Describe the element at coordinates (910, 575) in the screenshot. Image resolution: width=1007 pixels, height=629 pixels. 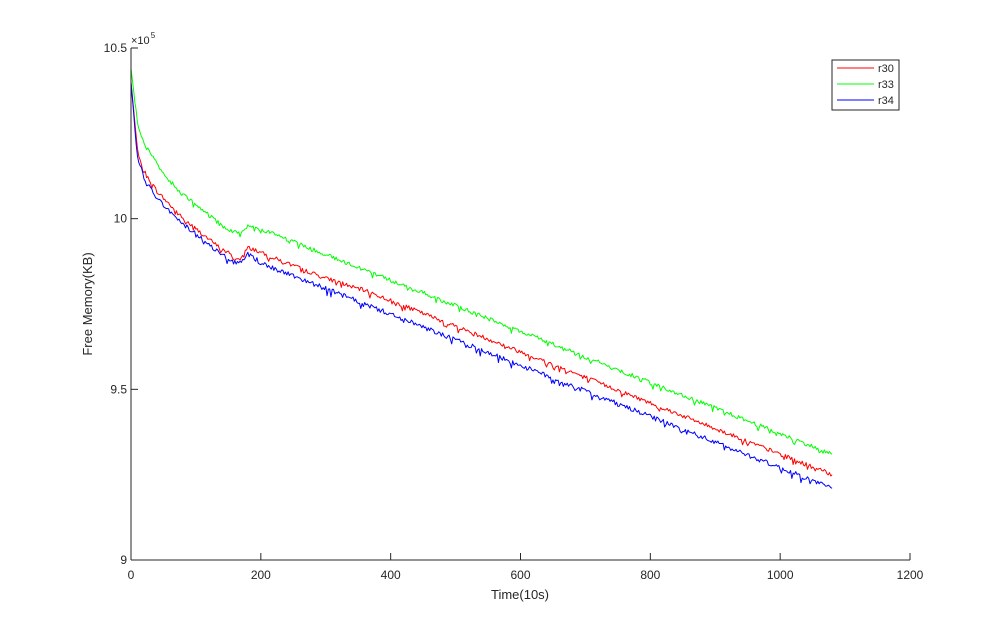
I see `x-tick-label: 1200` at that location.